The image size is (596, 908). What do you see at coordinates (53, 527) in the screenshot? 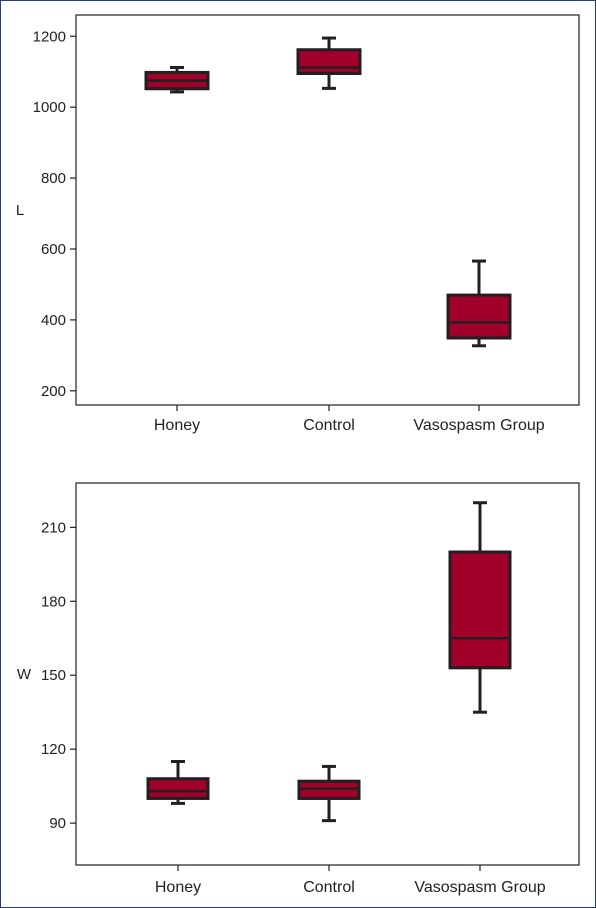
I see `y-tick-label: 210` at bounding box center [53, 527].